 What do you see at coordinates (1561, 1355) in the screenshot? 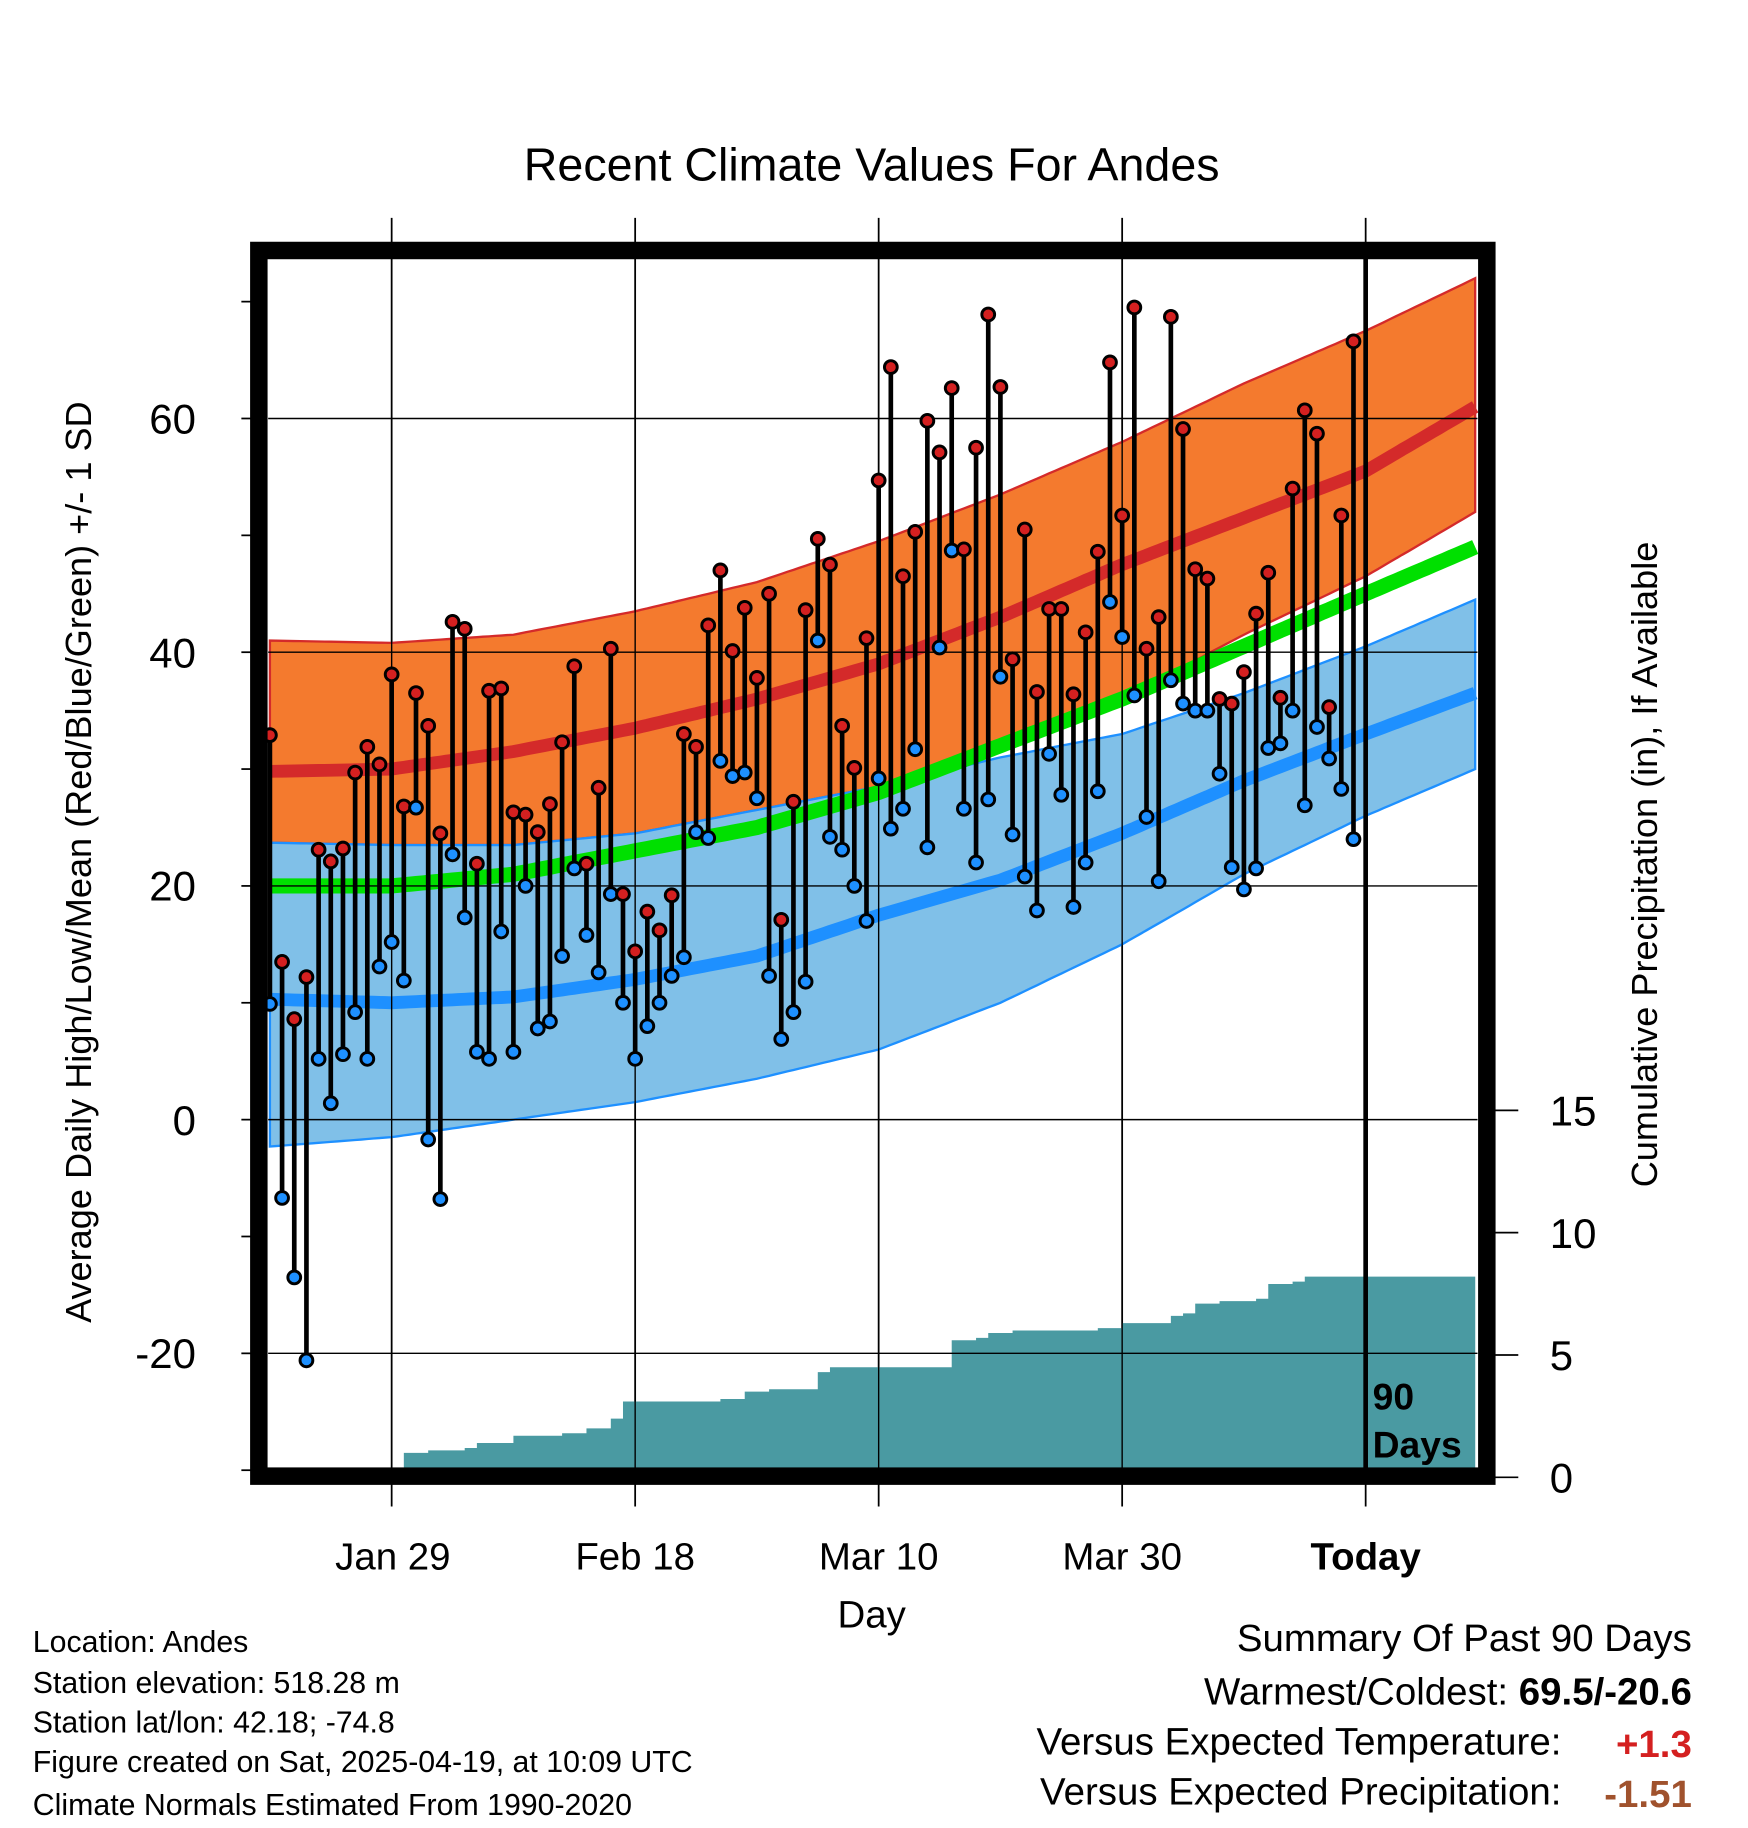
I see `y2-tick-label: 5` at bounding box center [1561, 1355].